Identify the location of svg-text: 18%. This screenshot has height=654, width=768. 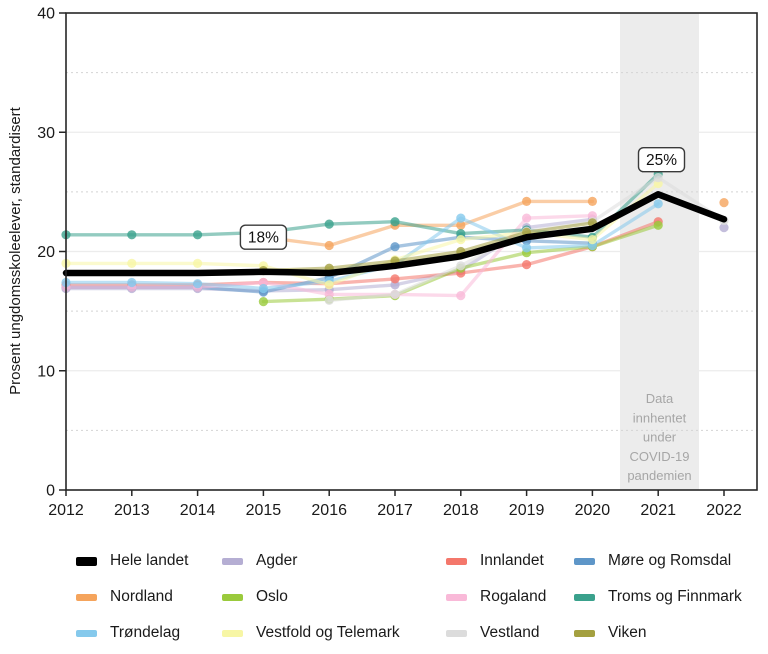
(263, 238).